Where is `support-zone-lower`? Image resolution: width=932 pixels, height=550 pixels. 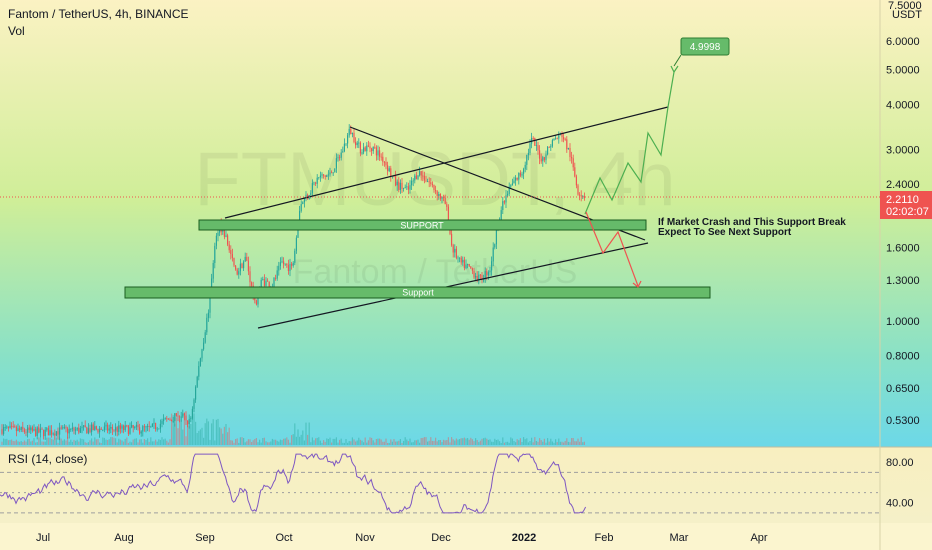 support-zone-lower is located at coordinates (417, 292).